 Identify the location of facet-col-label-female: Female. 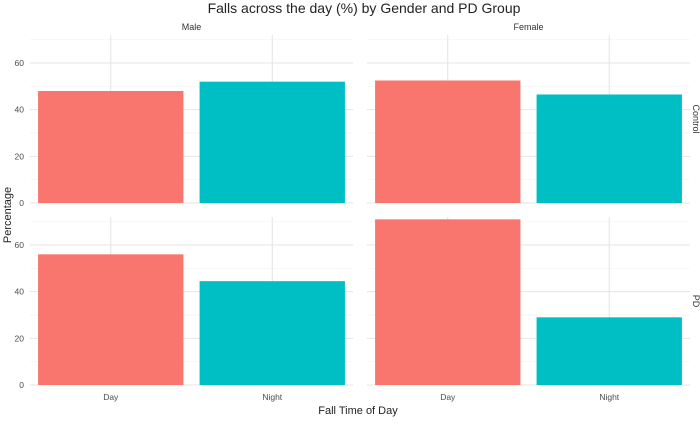
(528, 27).